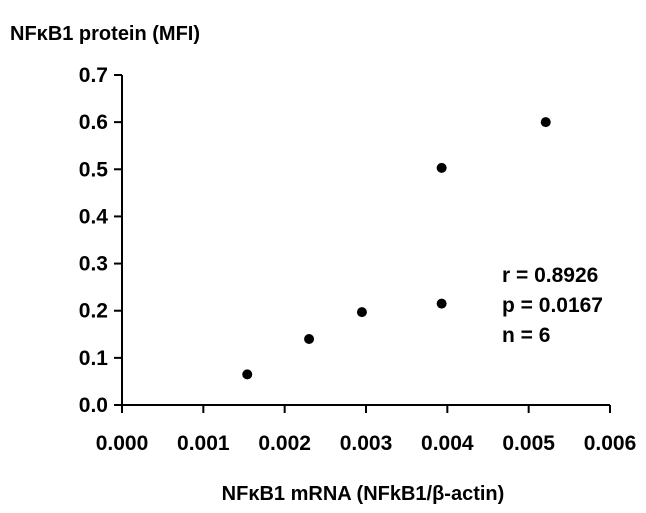 The height and width of the screenshot is (513, 646). Describe the element at coordinates (366, 443) in the screenshot. I see `x-tick-label: 0.003` at that location.